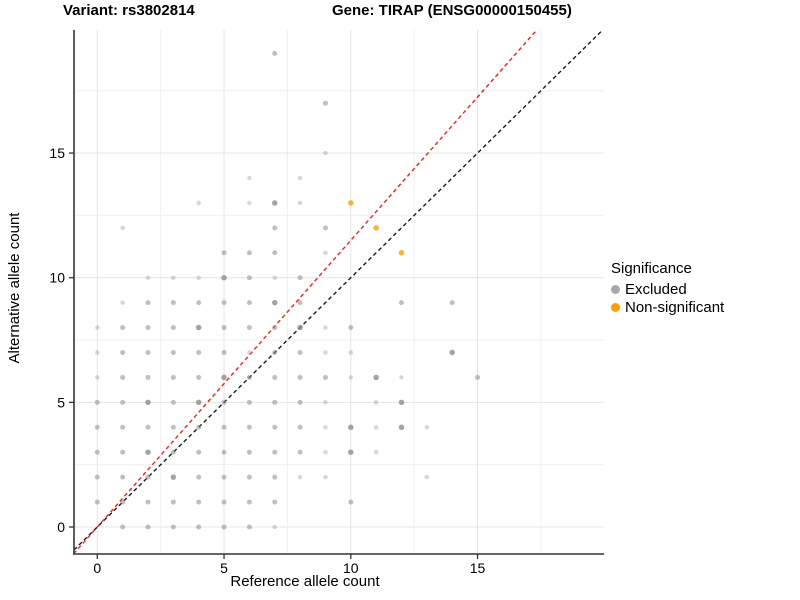 This screenshot has width=800, height=600. I want to click on legend-label-non-significant: Non-significant, so click(675, 307).